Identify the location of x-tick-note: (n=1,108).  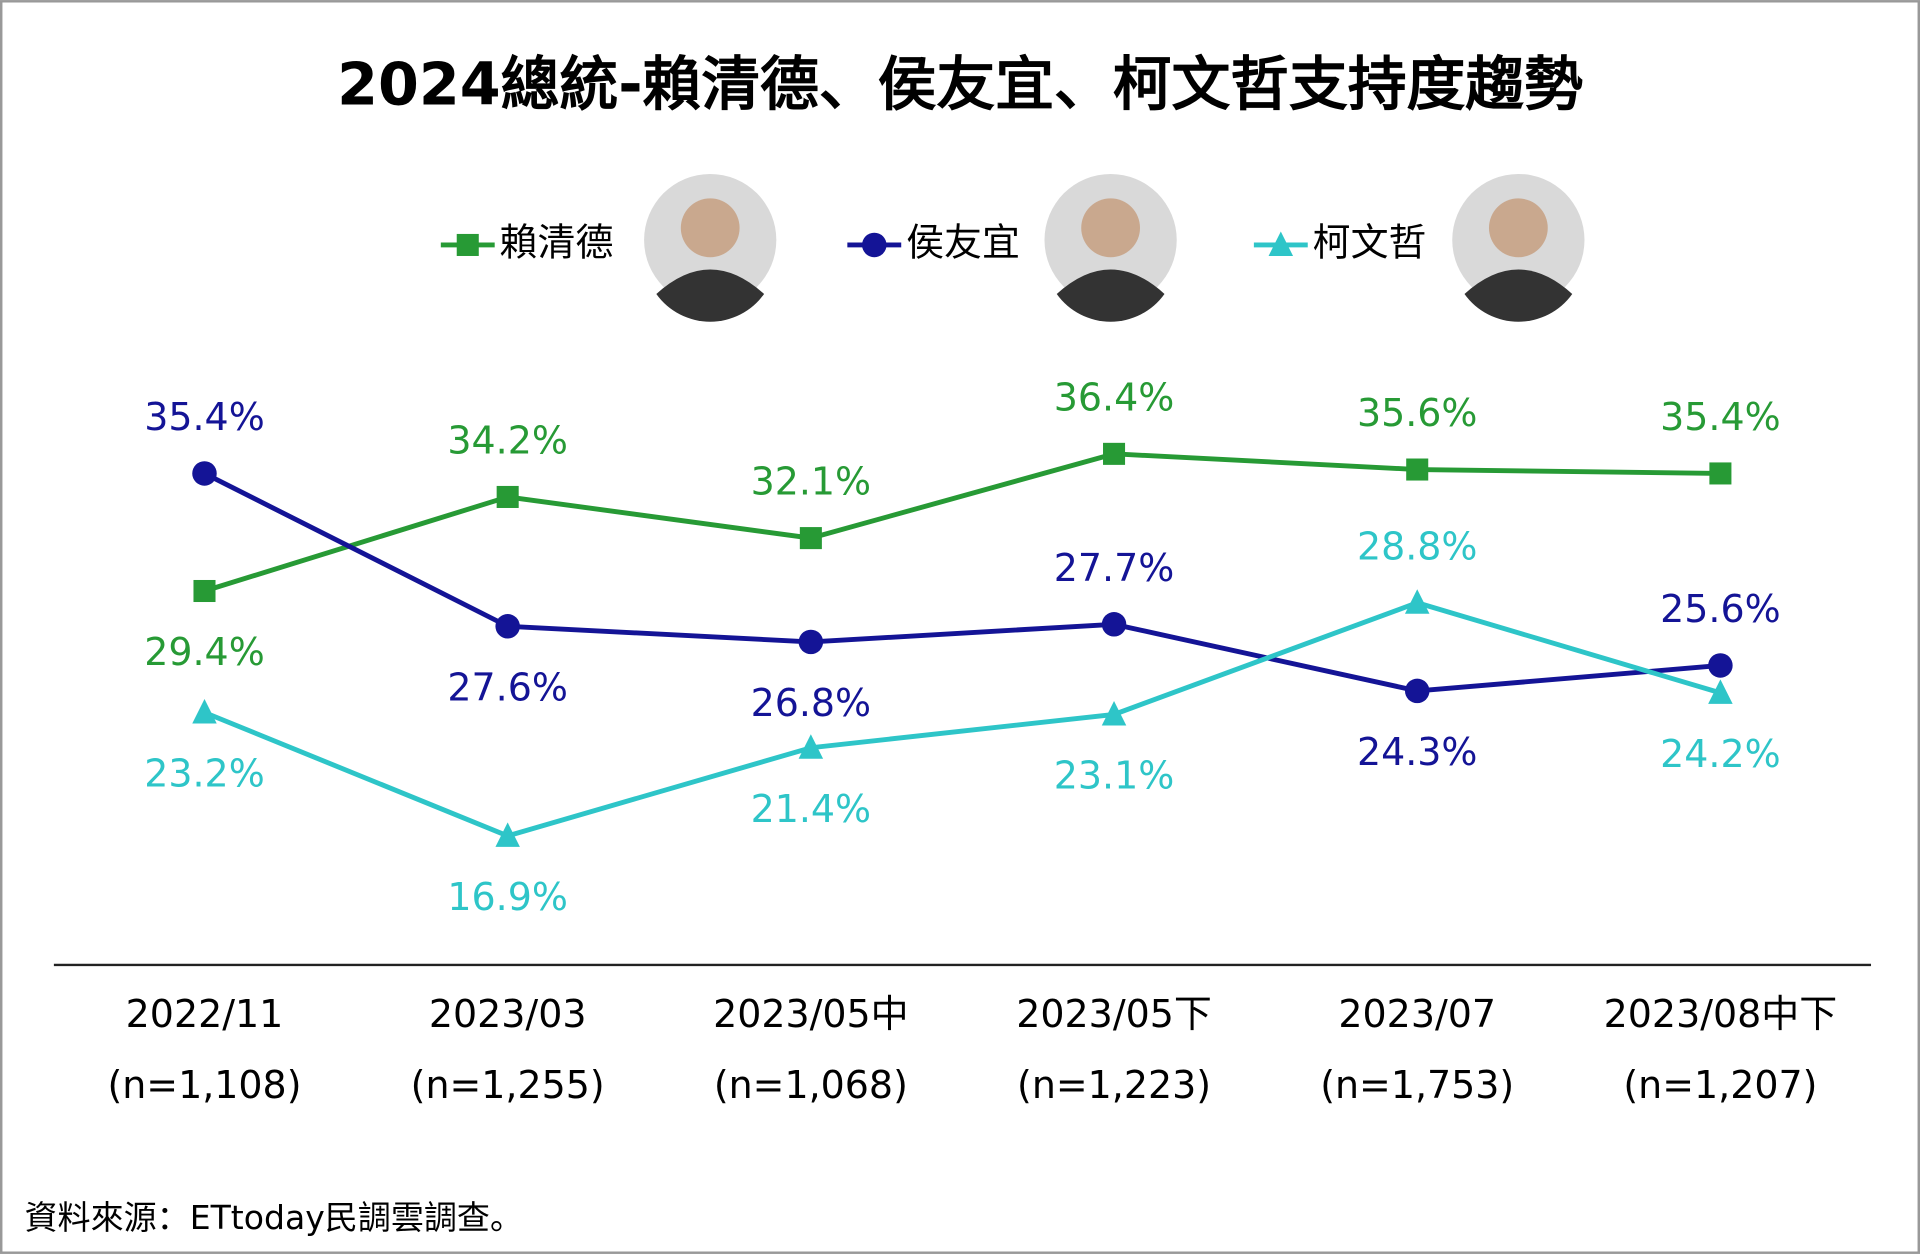
(204, 1085).